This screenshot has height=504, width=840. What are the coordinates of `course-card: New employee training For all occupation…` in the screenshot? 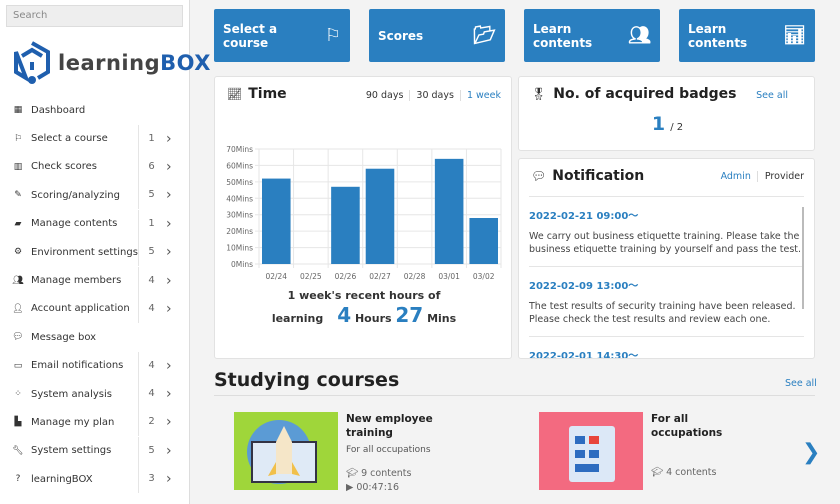 It's located at (340, 453).